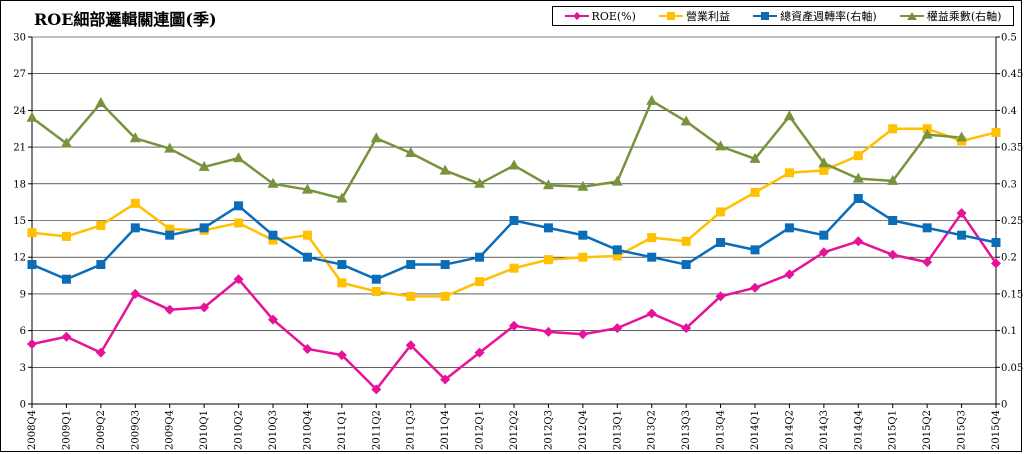 The height and width of the screenshot is (454, 1024). I want to click on x-tick-label: 2010Q4, so click(307, 430).